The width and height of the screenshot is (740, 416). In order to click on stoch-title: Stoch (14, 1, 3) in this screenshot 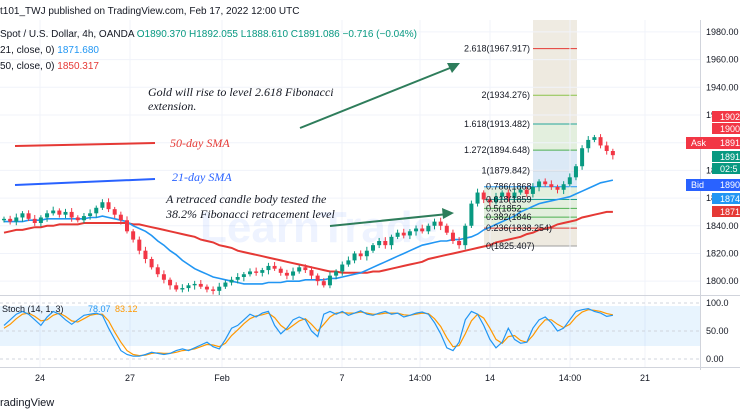, I will do `click(33, 309)`.